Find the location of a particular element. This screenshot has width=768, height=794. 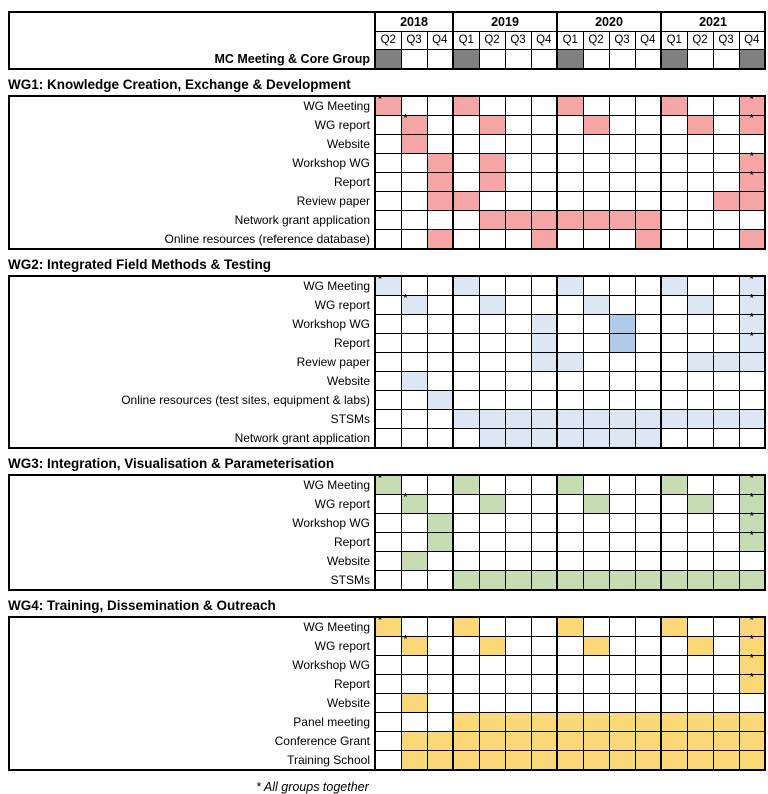

activity-row: Network grant application is located at coordinates (387, 438).